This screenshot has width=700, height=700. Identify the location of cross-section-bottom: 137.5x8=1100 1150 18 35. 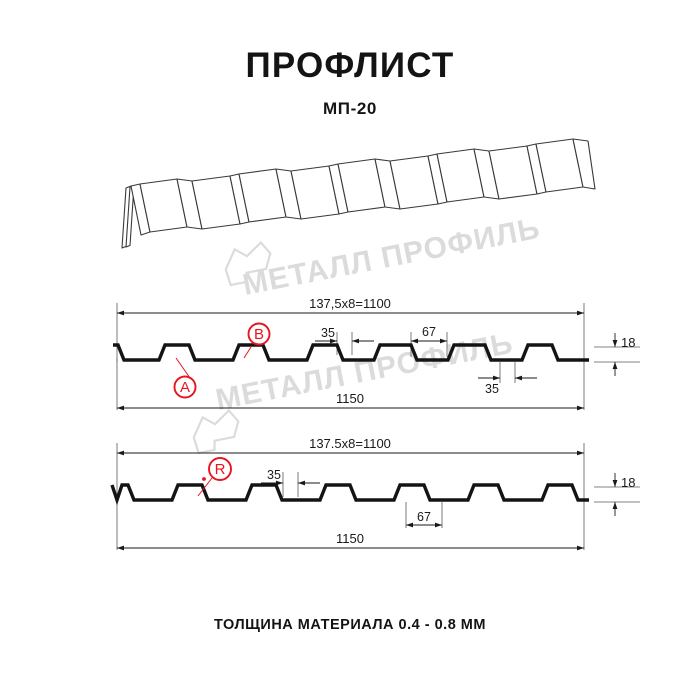
(375, 493).